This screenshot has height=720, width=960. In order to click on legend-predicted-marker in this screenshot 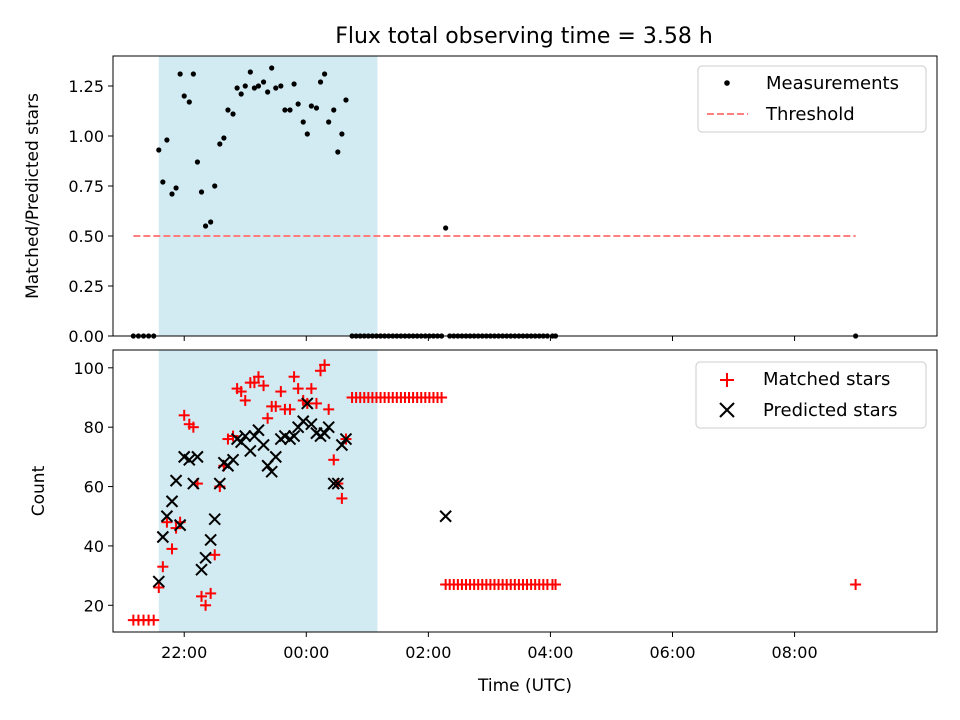, I will do `click(727, 410)`.